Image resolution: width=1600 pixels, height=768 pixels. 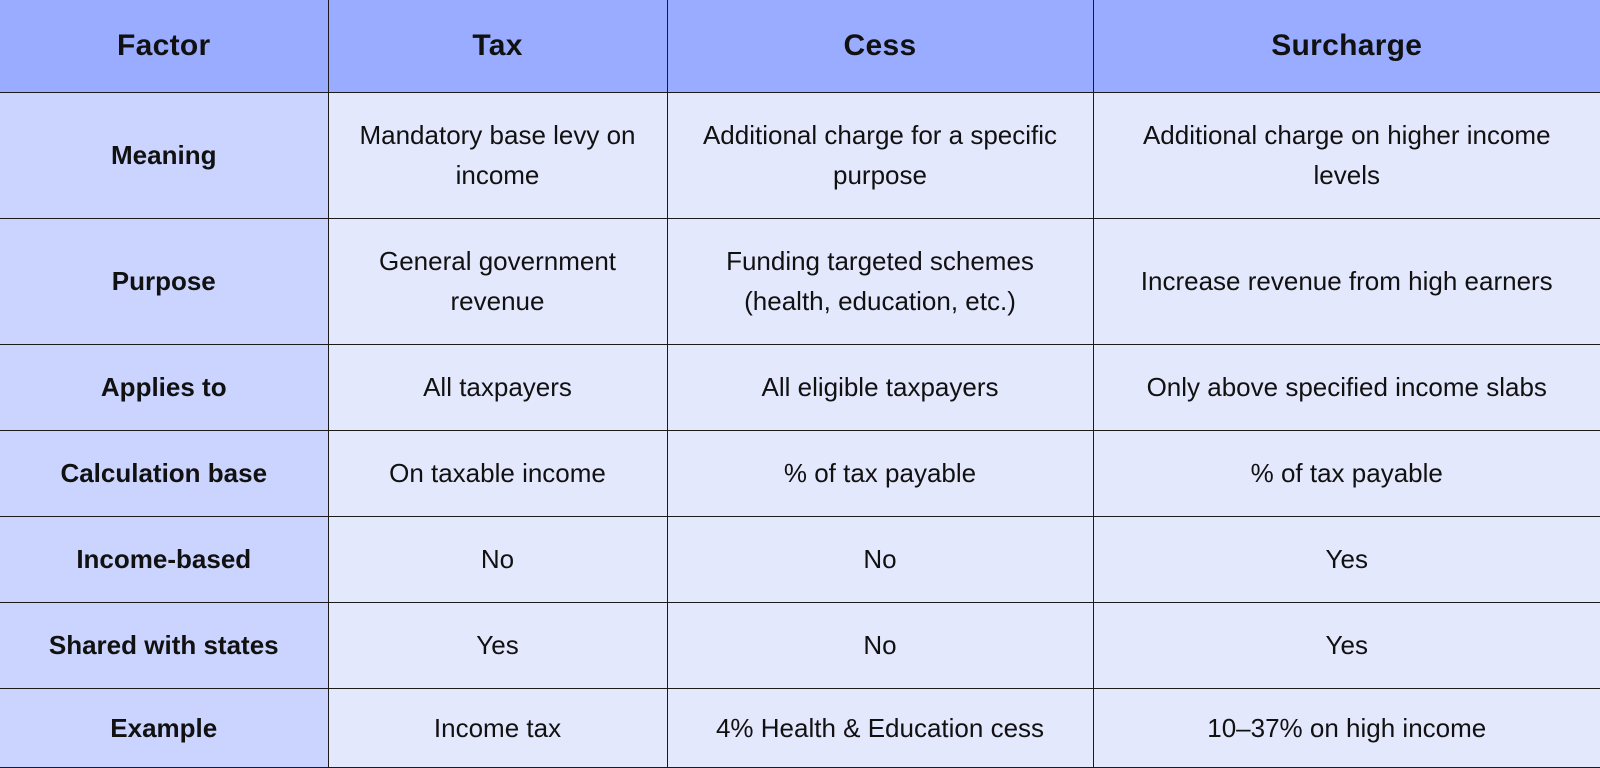 I want to click on cell-surcharge: 10–37% on high income, so click(x=1346, y=727).